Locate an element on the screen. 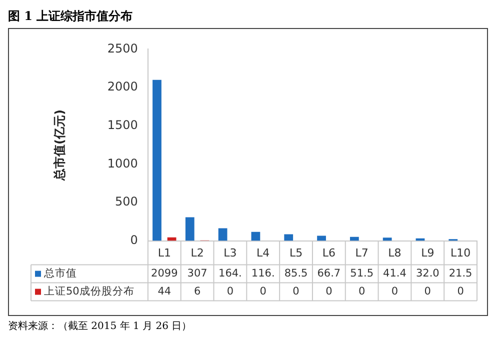  x-tick-label: L3 is located at coordinates (230, 253).